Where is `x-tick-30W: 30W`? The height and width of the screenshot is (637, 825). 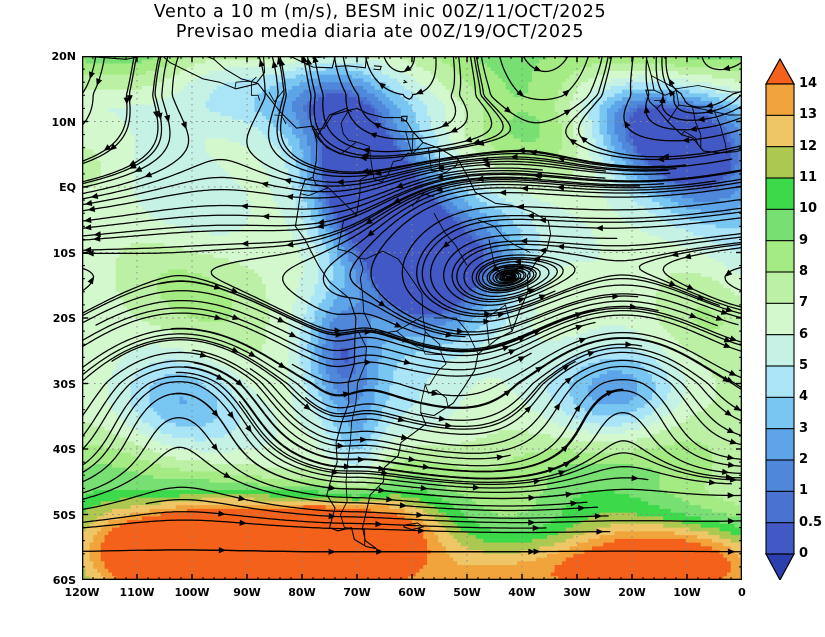
x-tick-30W: 30W is located at coordinates (577, 592).